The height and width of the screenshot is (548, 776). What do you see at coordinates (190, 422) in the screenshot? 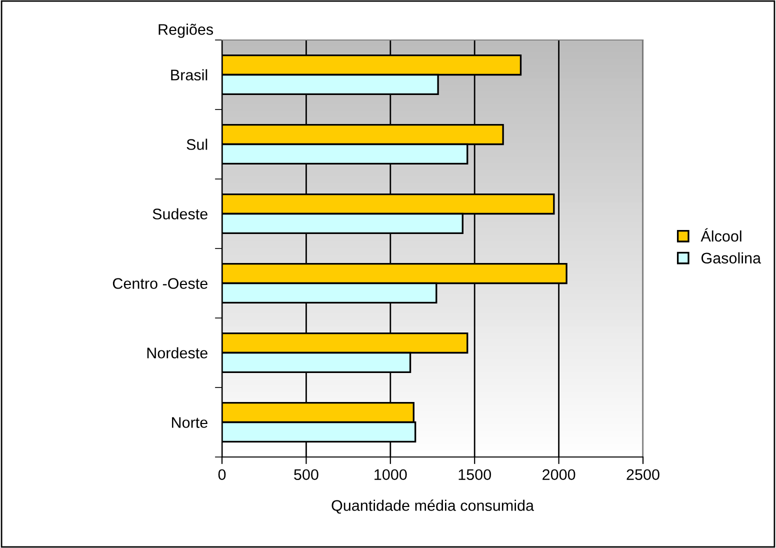
I see `y-tick-label: Norte` at bounding box center [190, 422].